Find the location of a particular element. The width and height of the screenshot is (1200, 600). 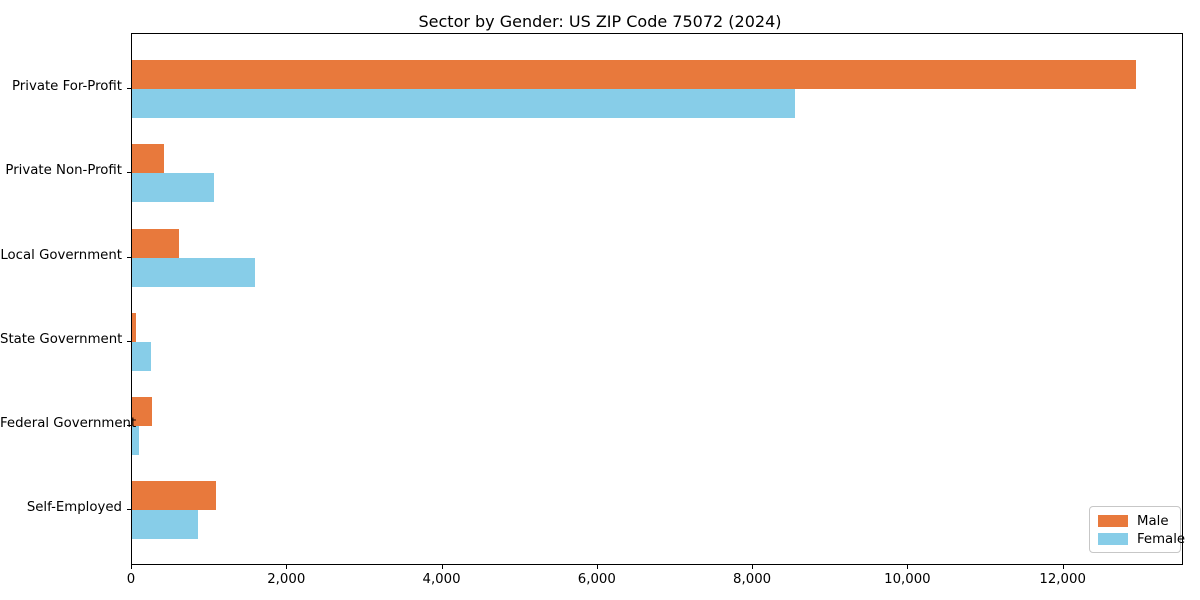

bar-female-self-employed is located at coordinates (165, 524).